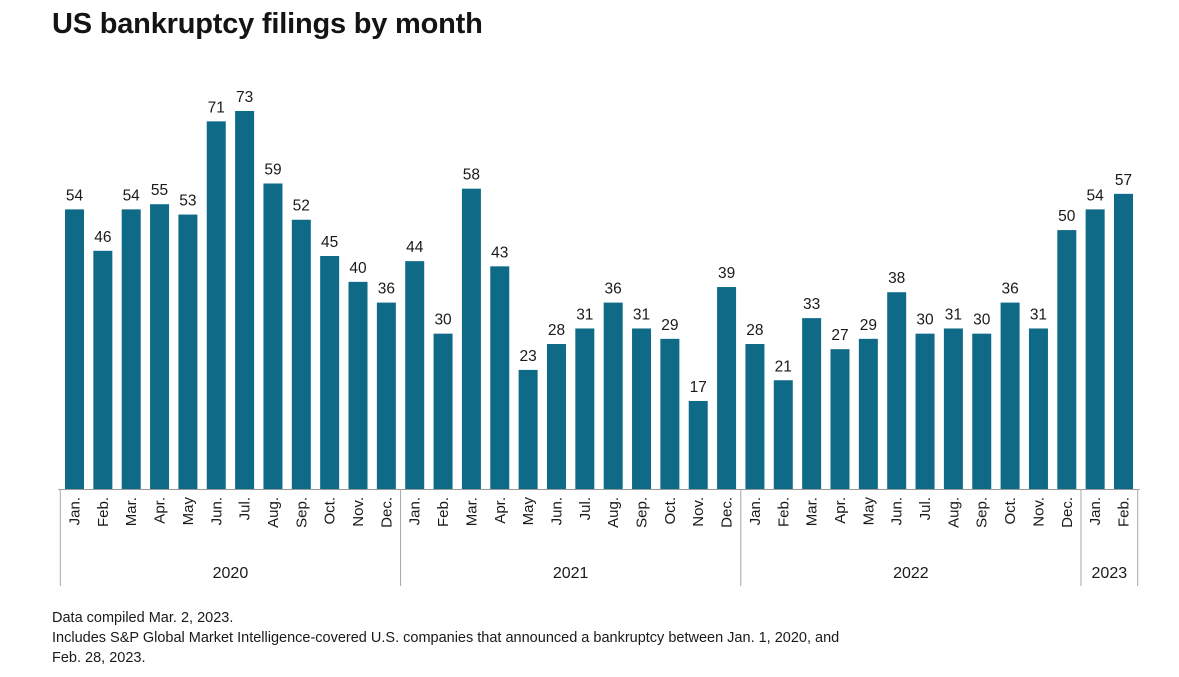  What do you see at coordinates (1067, 216) in the screenshot?
I see `data-label: 50` at bounding box center [1067, 216].